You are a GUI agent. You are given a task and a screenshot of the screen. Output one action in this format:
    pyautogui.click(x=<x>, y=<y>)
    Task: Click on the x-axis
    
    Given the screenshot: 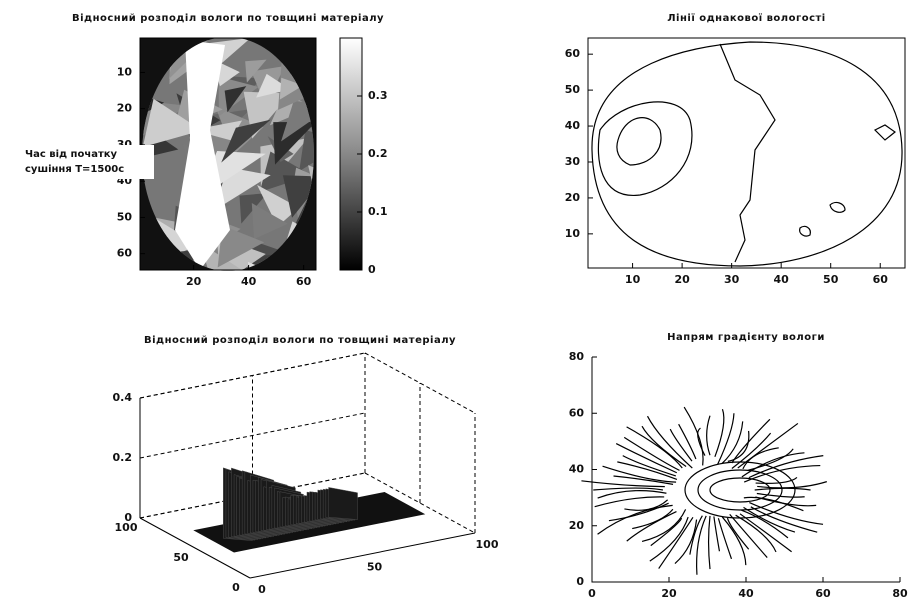 What is the action you would take?
    pyautogui.click(x=362, y=555)
    